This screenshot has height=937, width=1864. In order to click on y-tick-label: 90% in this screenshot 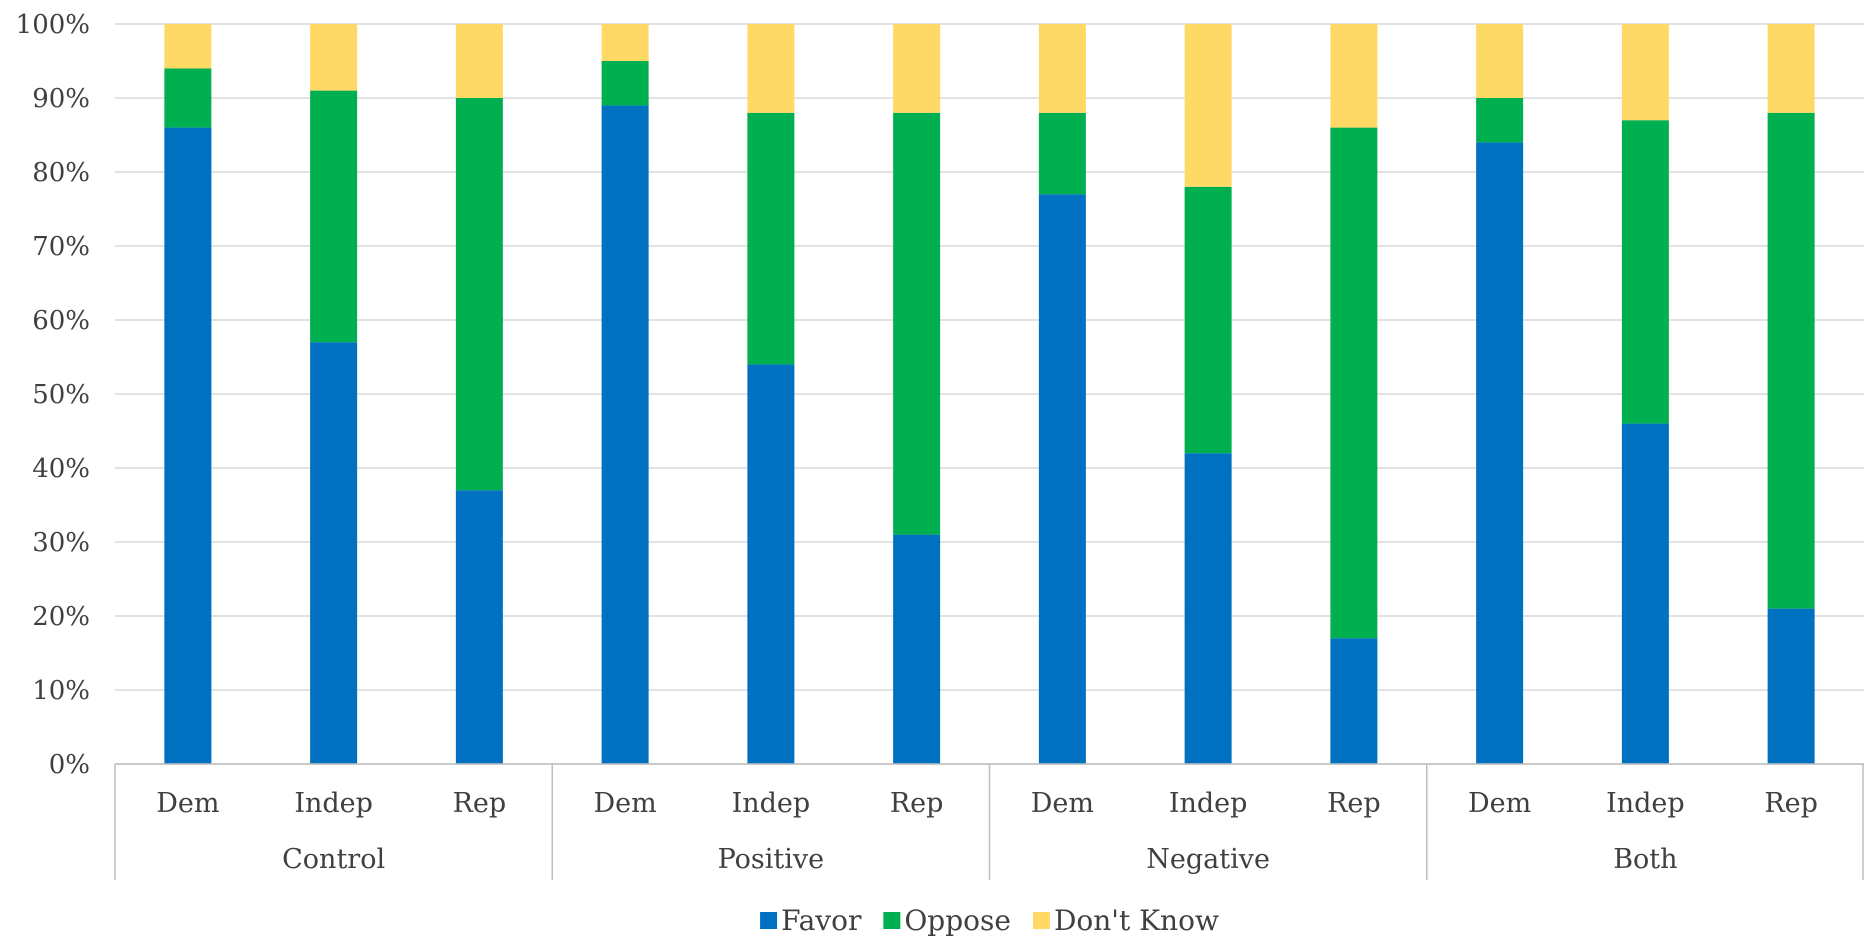, I will do `click(61, 99)`.